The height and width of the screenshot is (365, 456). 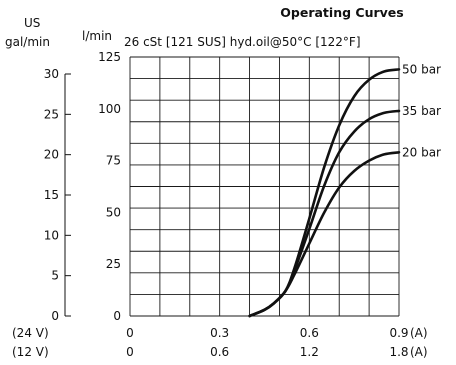 What do you see at coordinates (419, 333) in the screenshot?
I see `x-axis-24v-unit: (A)` at bounding box center [419, 333].